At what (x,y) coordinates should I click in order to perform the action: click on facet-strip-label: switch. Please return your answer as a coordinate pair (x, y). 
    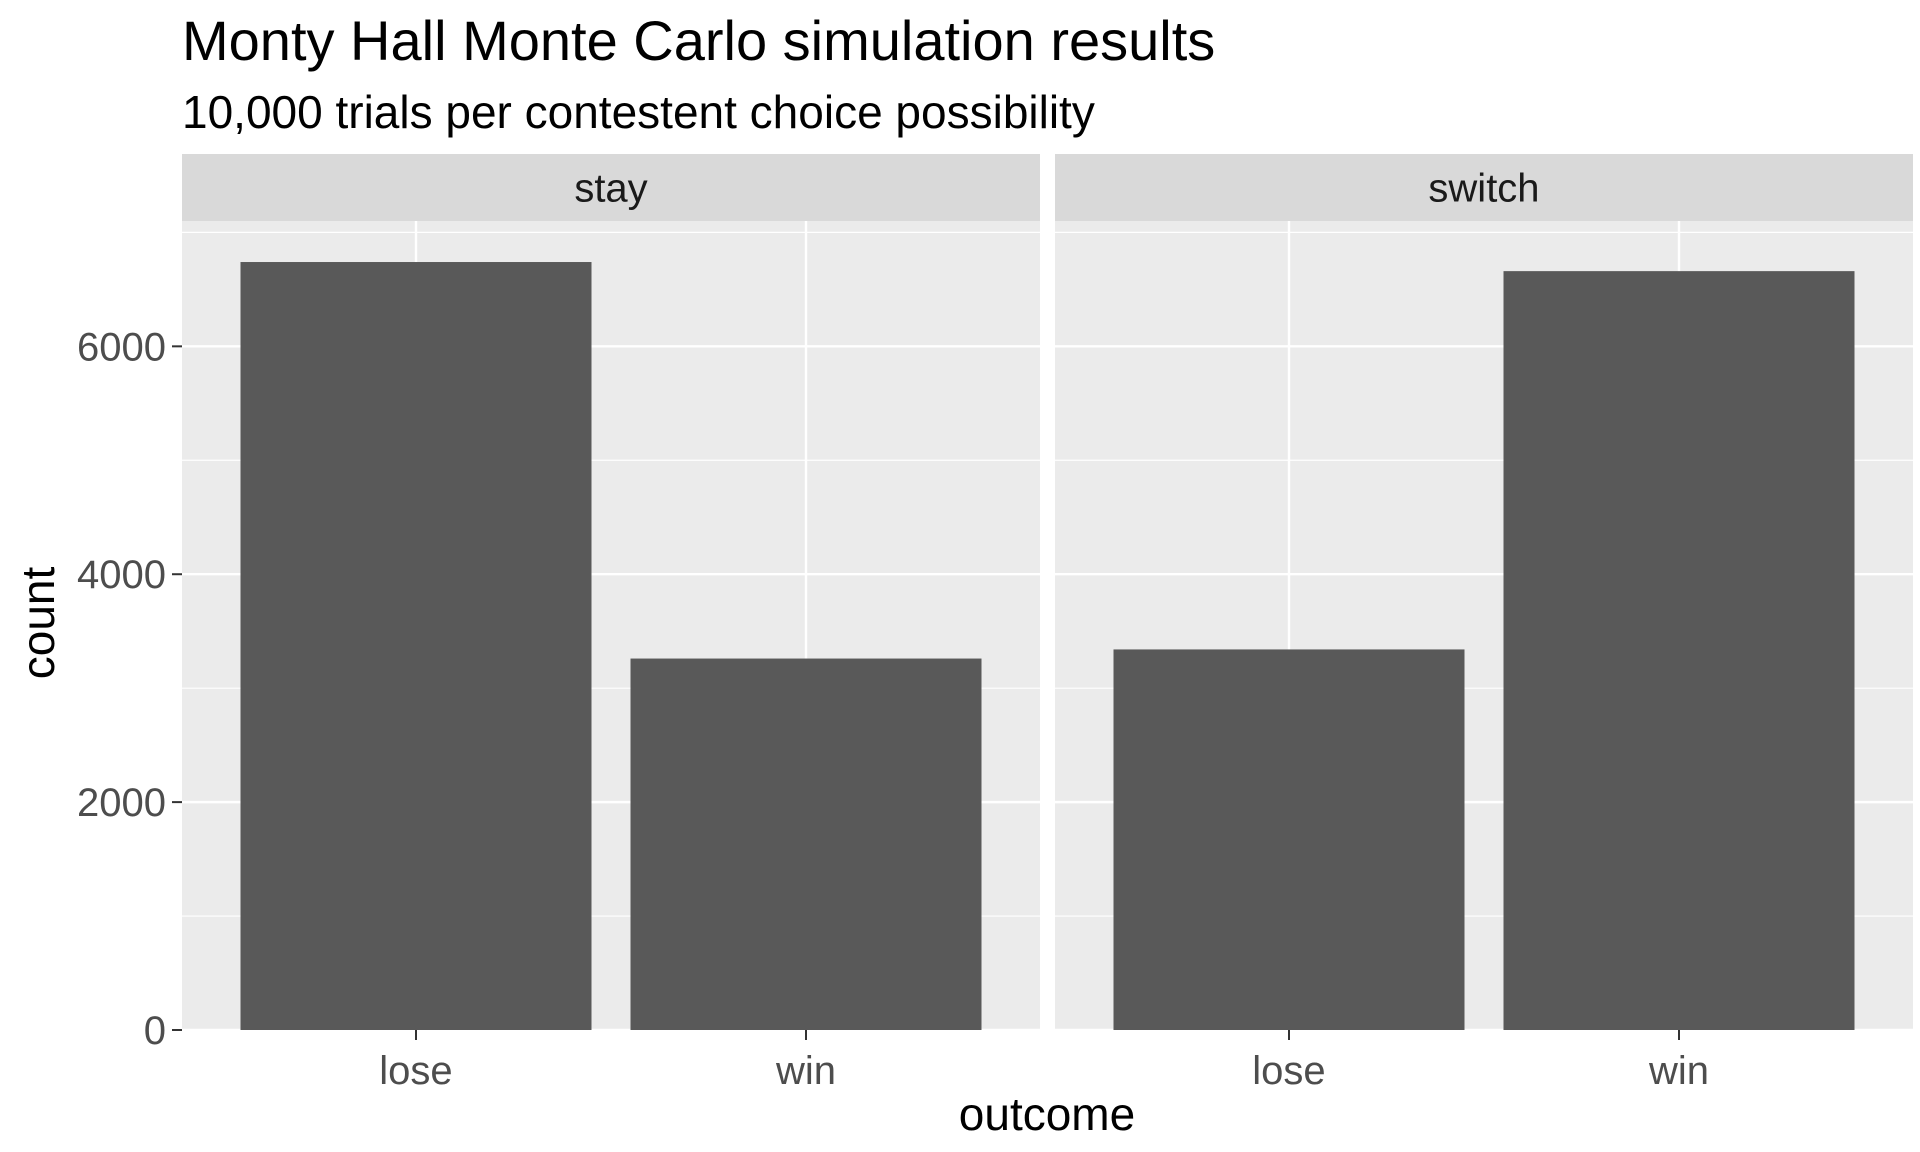
    Looking at the image, I should click on (1483, 189).